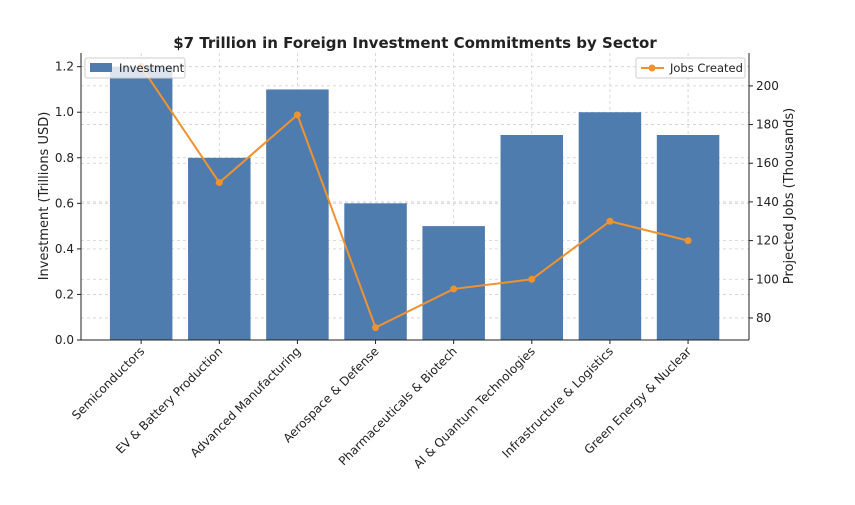 This screenshot has width=855, height=505. Describe the element at coordinates (767, 86) in the screenshot. I see `y2-tick-label: 200` at that location.